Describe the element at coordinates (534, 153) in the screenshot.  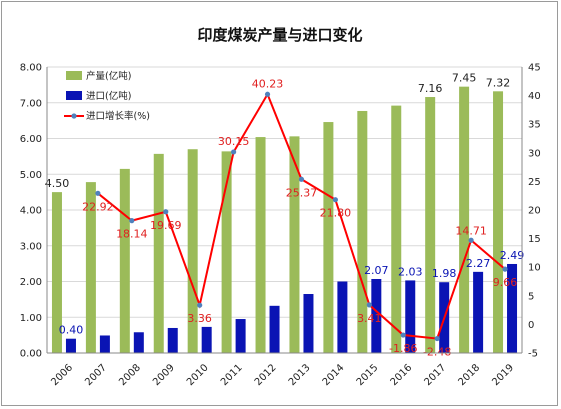
I see `y-right-tick-label: 30` at that location.